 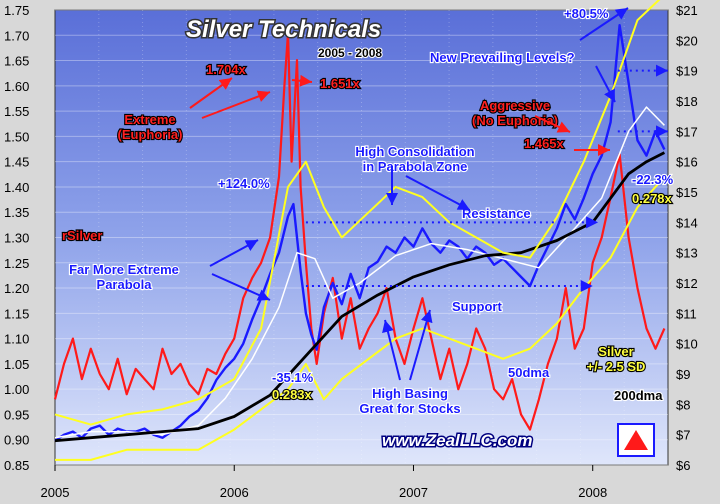 I want to click on left-tick-label: 1.40, so click(x=16, y=187).